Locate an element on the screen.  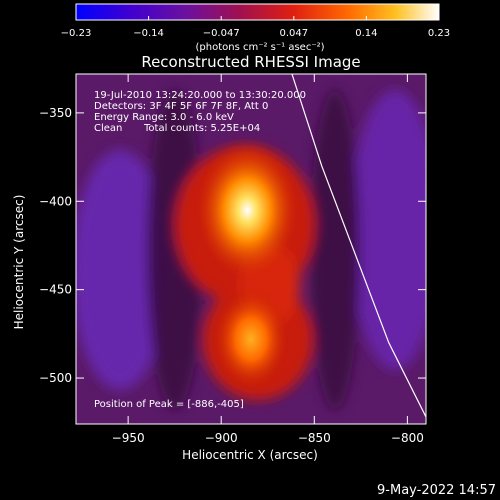
x-tick-label: −900 is located at coordinates (221, 438).